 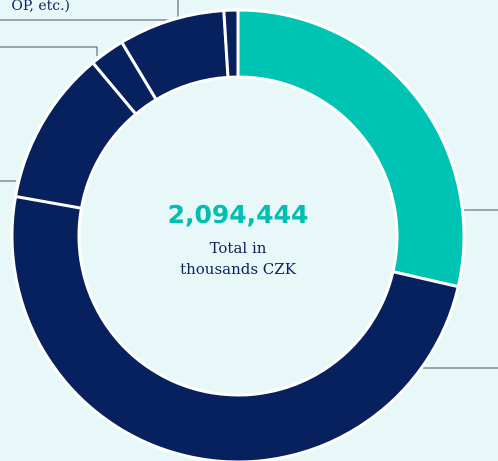 What do you see at coordinates (40, 7) in the screenshot?
I see `slice-label: OP, etc.)` at bounding box center [40, 7].